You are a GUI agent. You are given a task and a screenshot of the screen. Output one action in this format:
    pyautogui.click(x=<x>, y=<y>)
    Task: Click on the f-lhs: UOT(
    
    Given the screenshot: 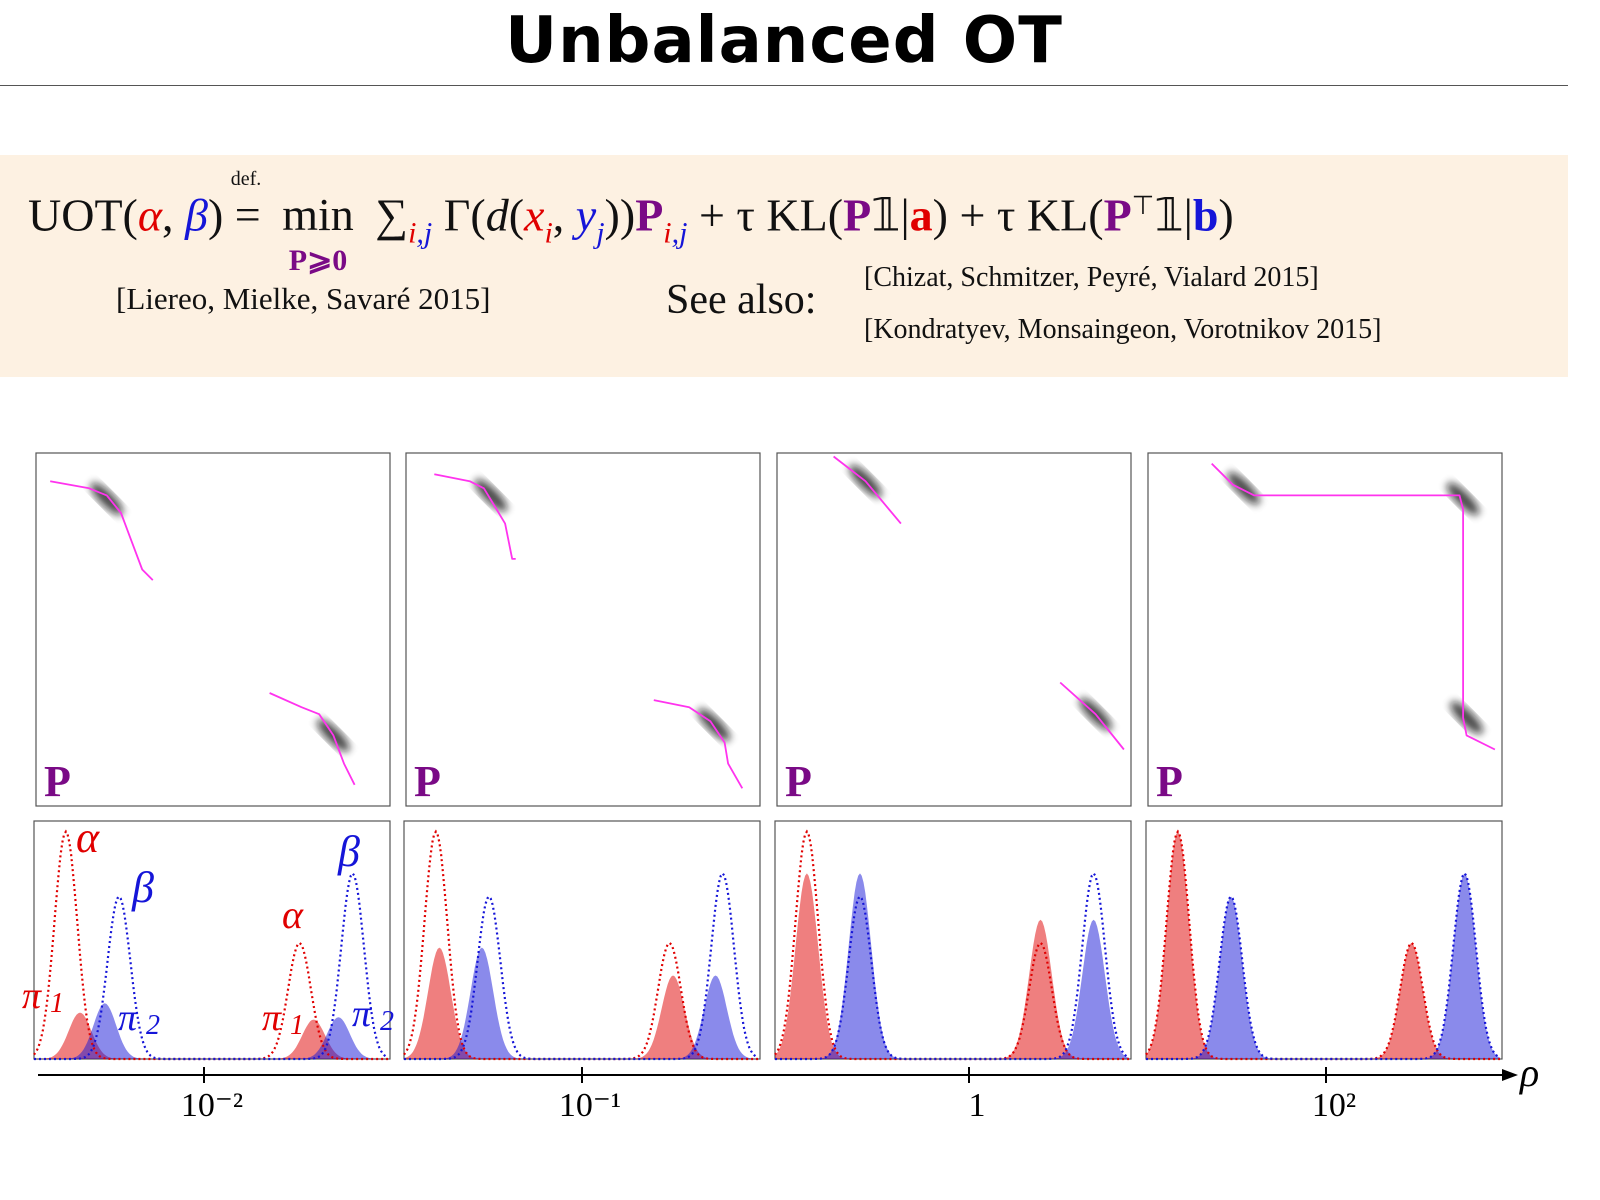 What is the action you would take?
    pyautogui.click(x=83, y=215)
    